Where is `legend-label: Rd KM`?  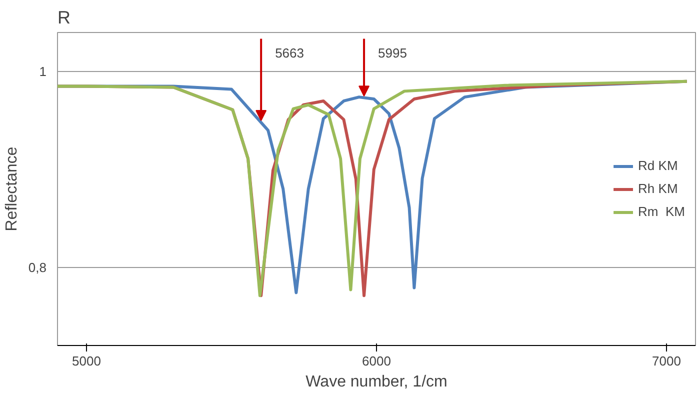 legend-label: Rd KM is located at coordinates (658, 165).